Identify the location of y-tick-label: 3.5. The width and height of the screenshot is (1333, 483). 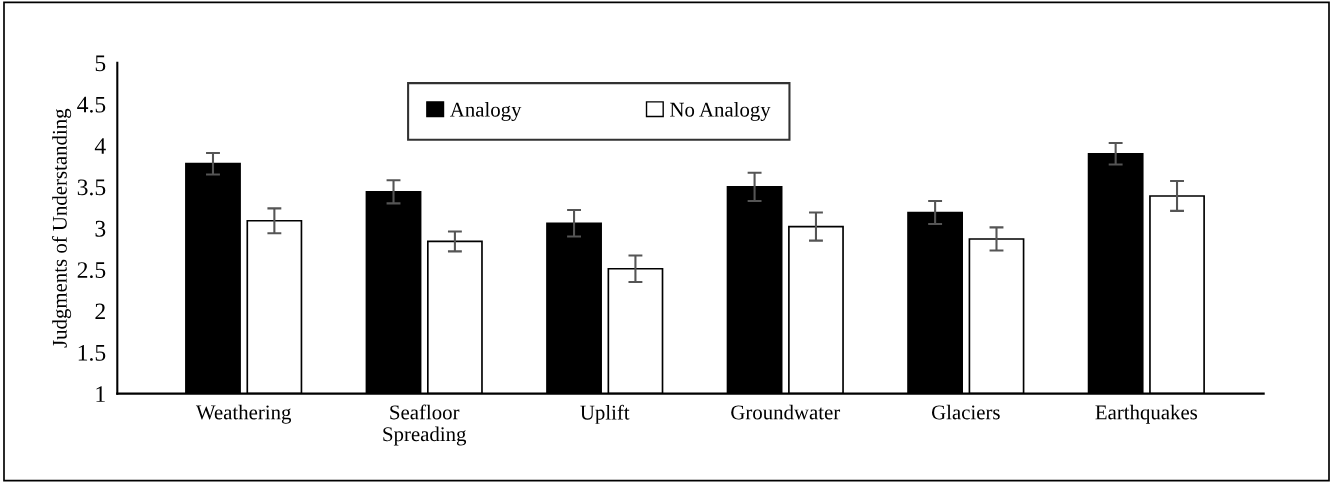
(91, 187).